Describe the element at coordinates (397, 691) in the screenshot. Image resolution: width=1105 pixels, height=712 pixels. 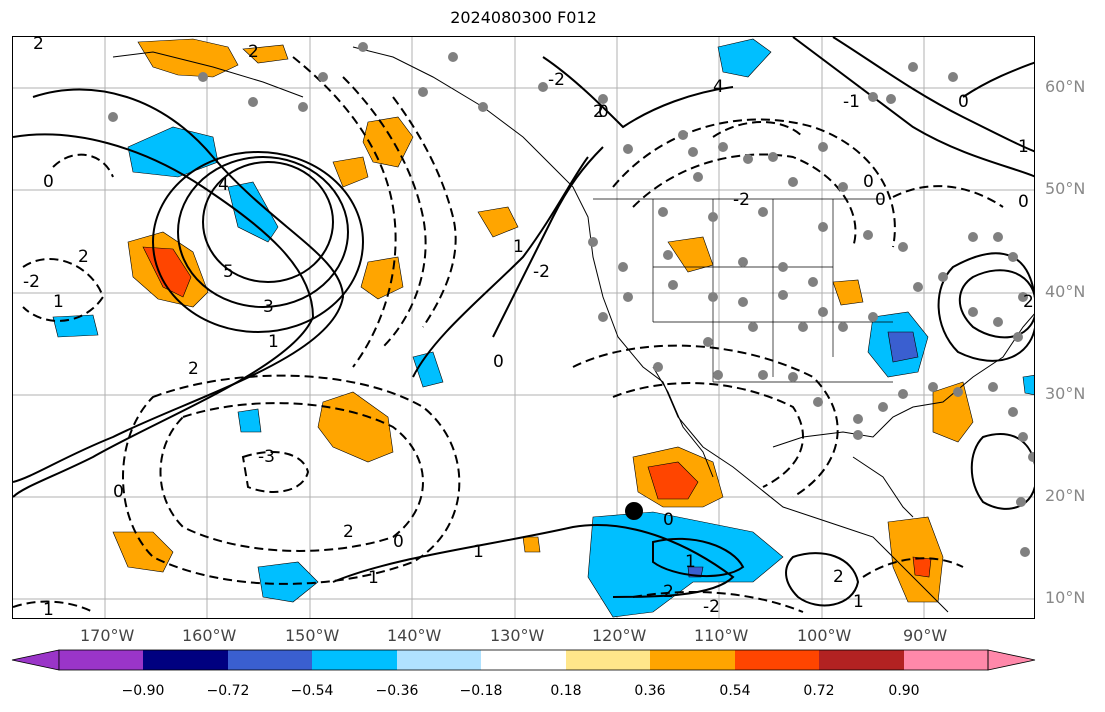
I see `colorbar-tick-label: −0.36` at that location.